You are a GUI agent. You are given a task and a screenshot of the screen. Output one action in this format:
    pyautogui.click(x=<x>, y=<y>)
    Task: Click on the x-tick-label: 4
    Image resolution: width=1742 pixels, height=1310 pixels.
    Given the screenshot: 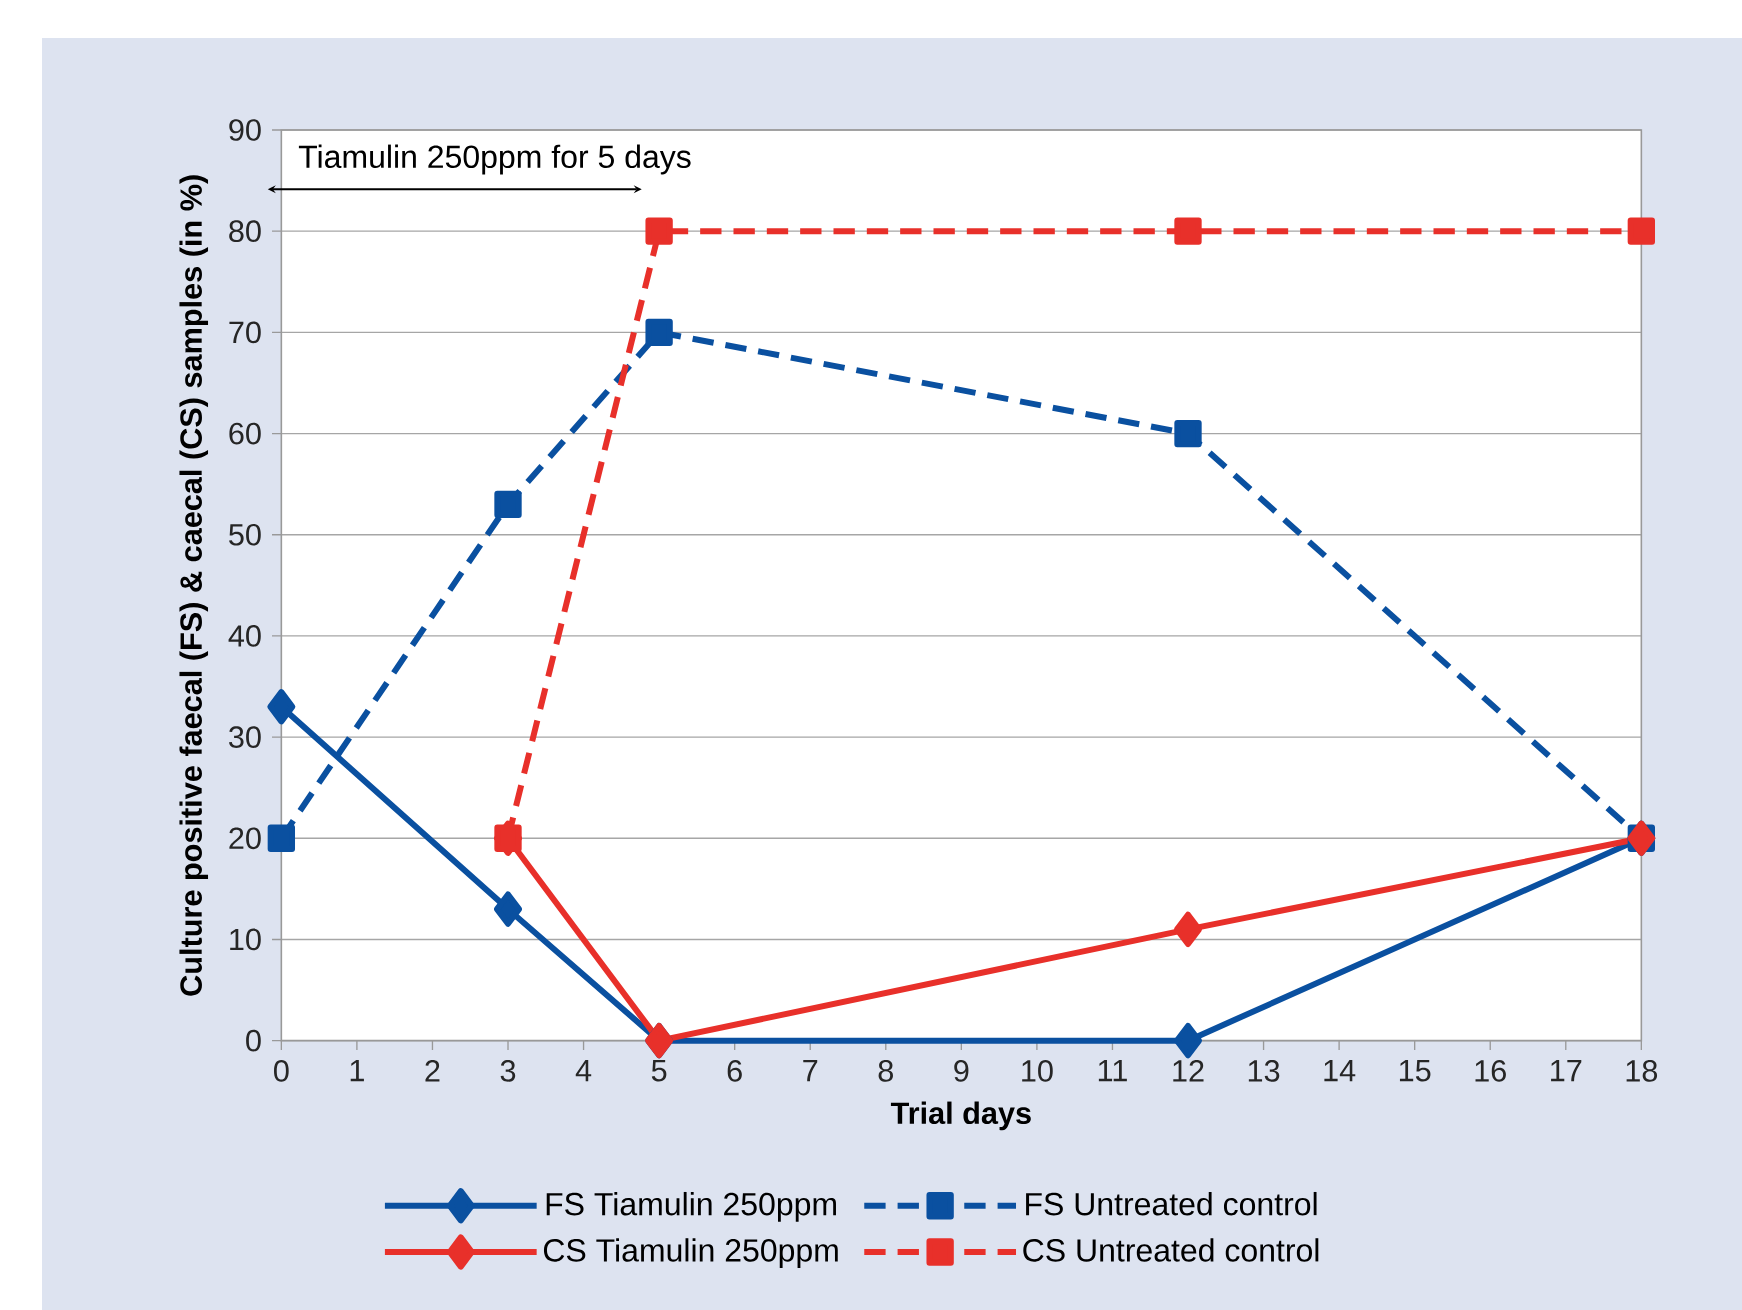 What is the action you would take?
    pyautogui.click(x=583, y=1071)
    